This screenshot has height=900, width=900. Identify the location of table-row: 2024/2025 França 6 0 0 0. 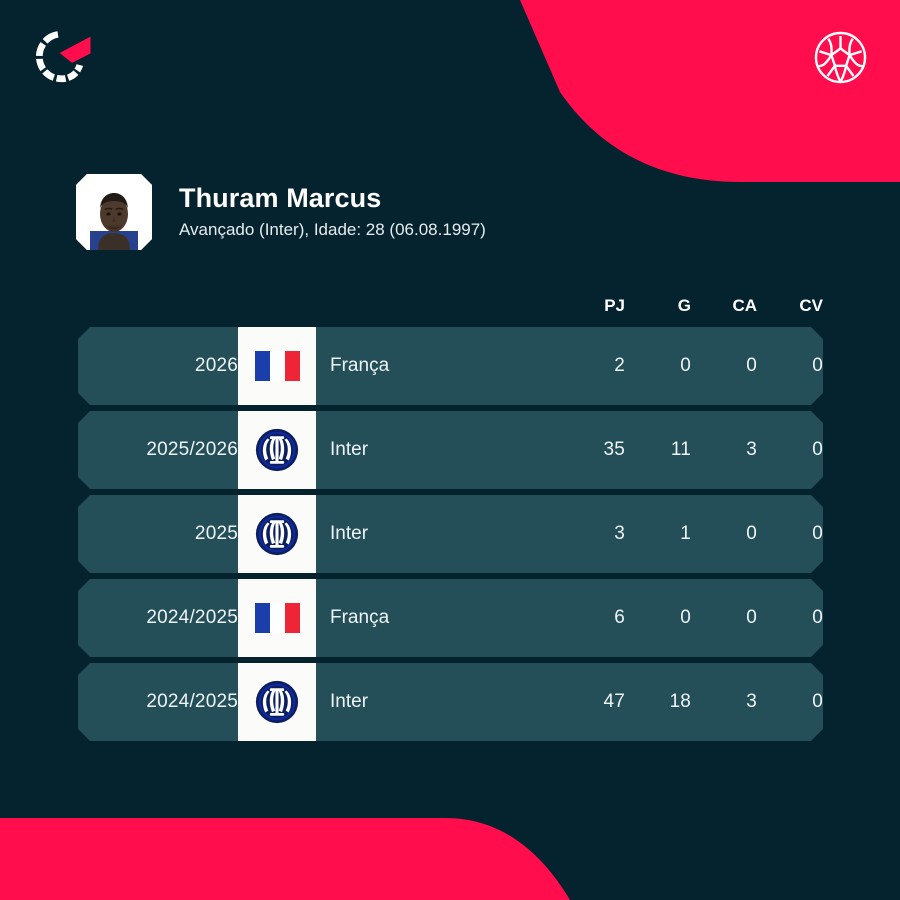
(450, 618).